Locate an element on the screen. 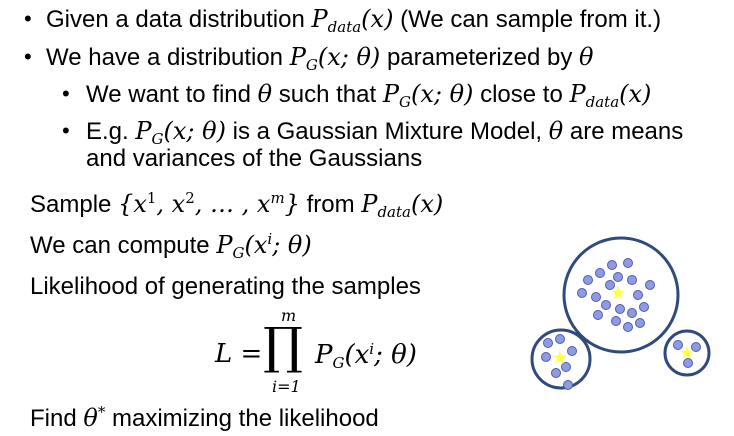 The width and height of the screenshot is (734, 436). formula-rhs: PG(xi; θ) is located at coordinates (366, 356).